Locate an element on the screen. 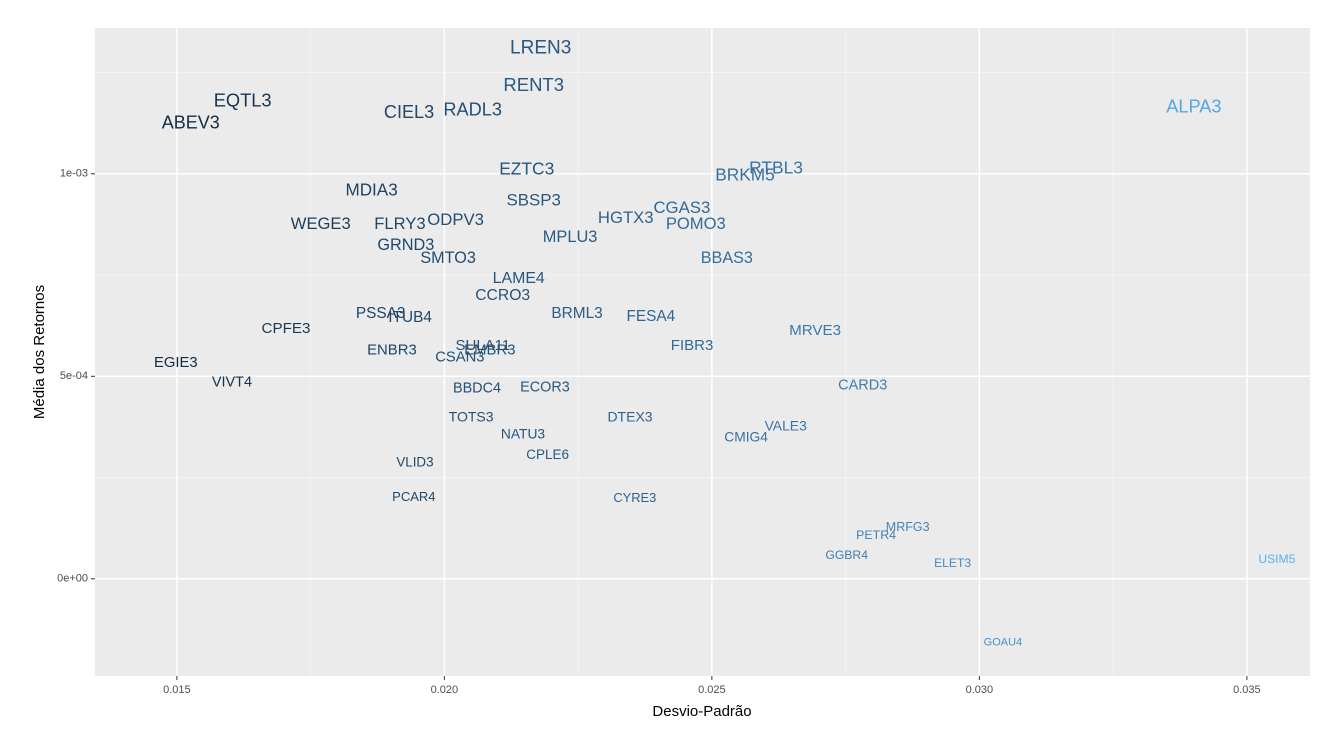  point-label: CIEL3 is located at coordinates (409, 112).